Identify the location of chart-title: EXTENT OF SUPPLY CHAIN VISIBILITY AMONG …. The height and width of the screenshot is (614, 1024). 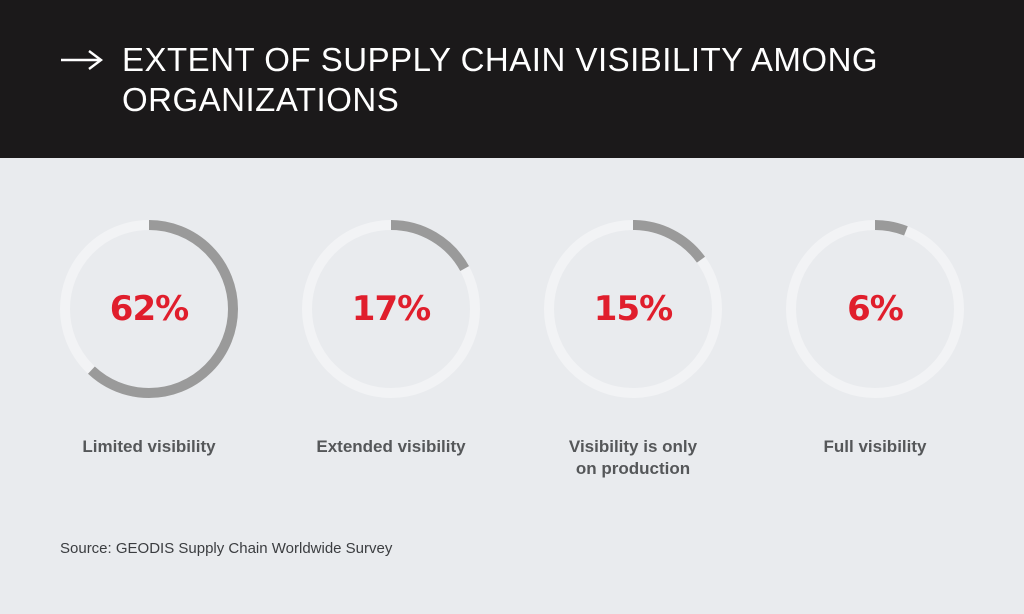
(500, 79).